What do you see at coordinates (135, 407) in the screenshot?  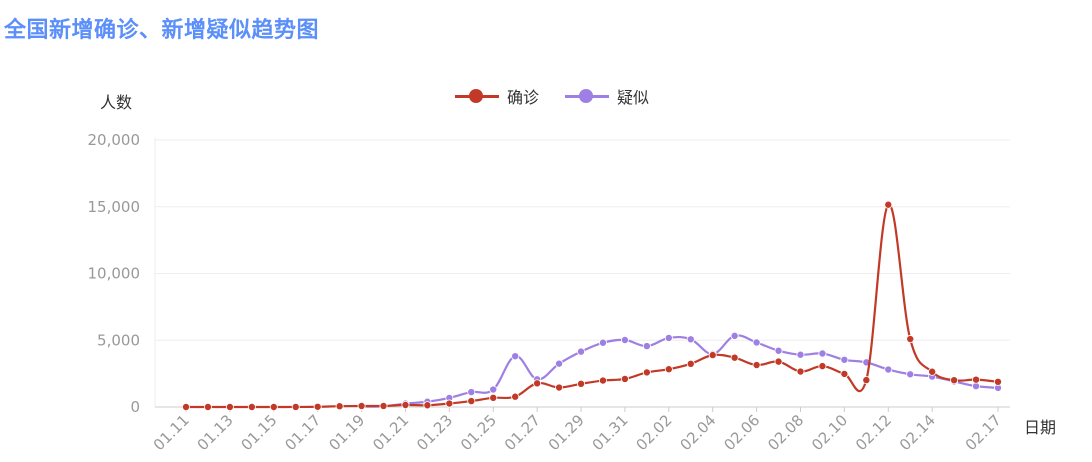 I see `y-tick-label: 0` at bounding box center [135, 407].